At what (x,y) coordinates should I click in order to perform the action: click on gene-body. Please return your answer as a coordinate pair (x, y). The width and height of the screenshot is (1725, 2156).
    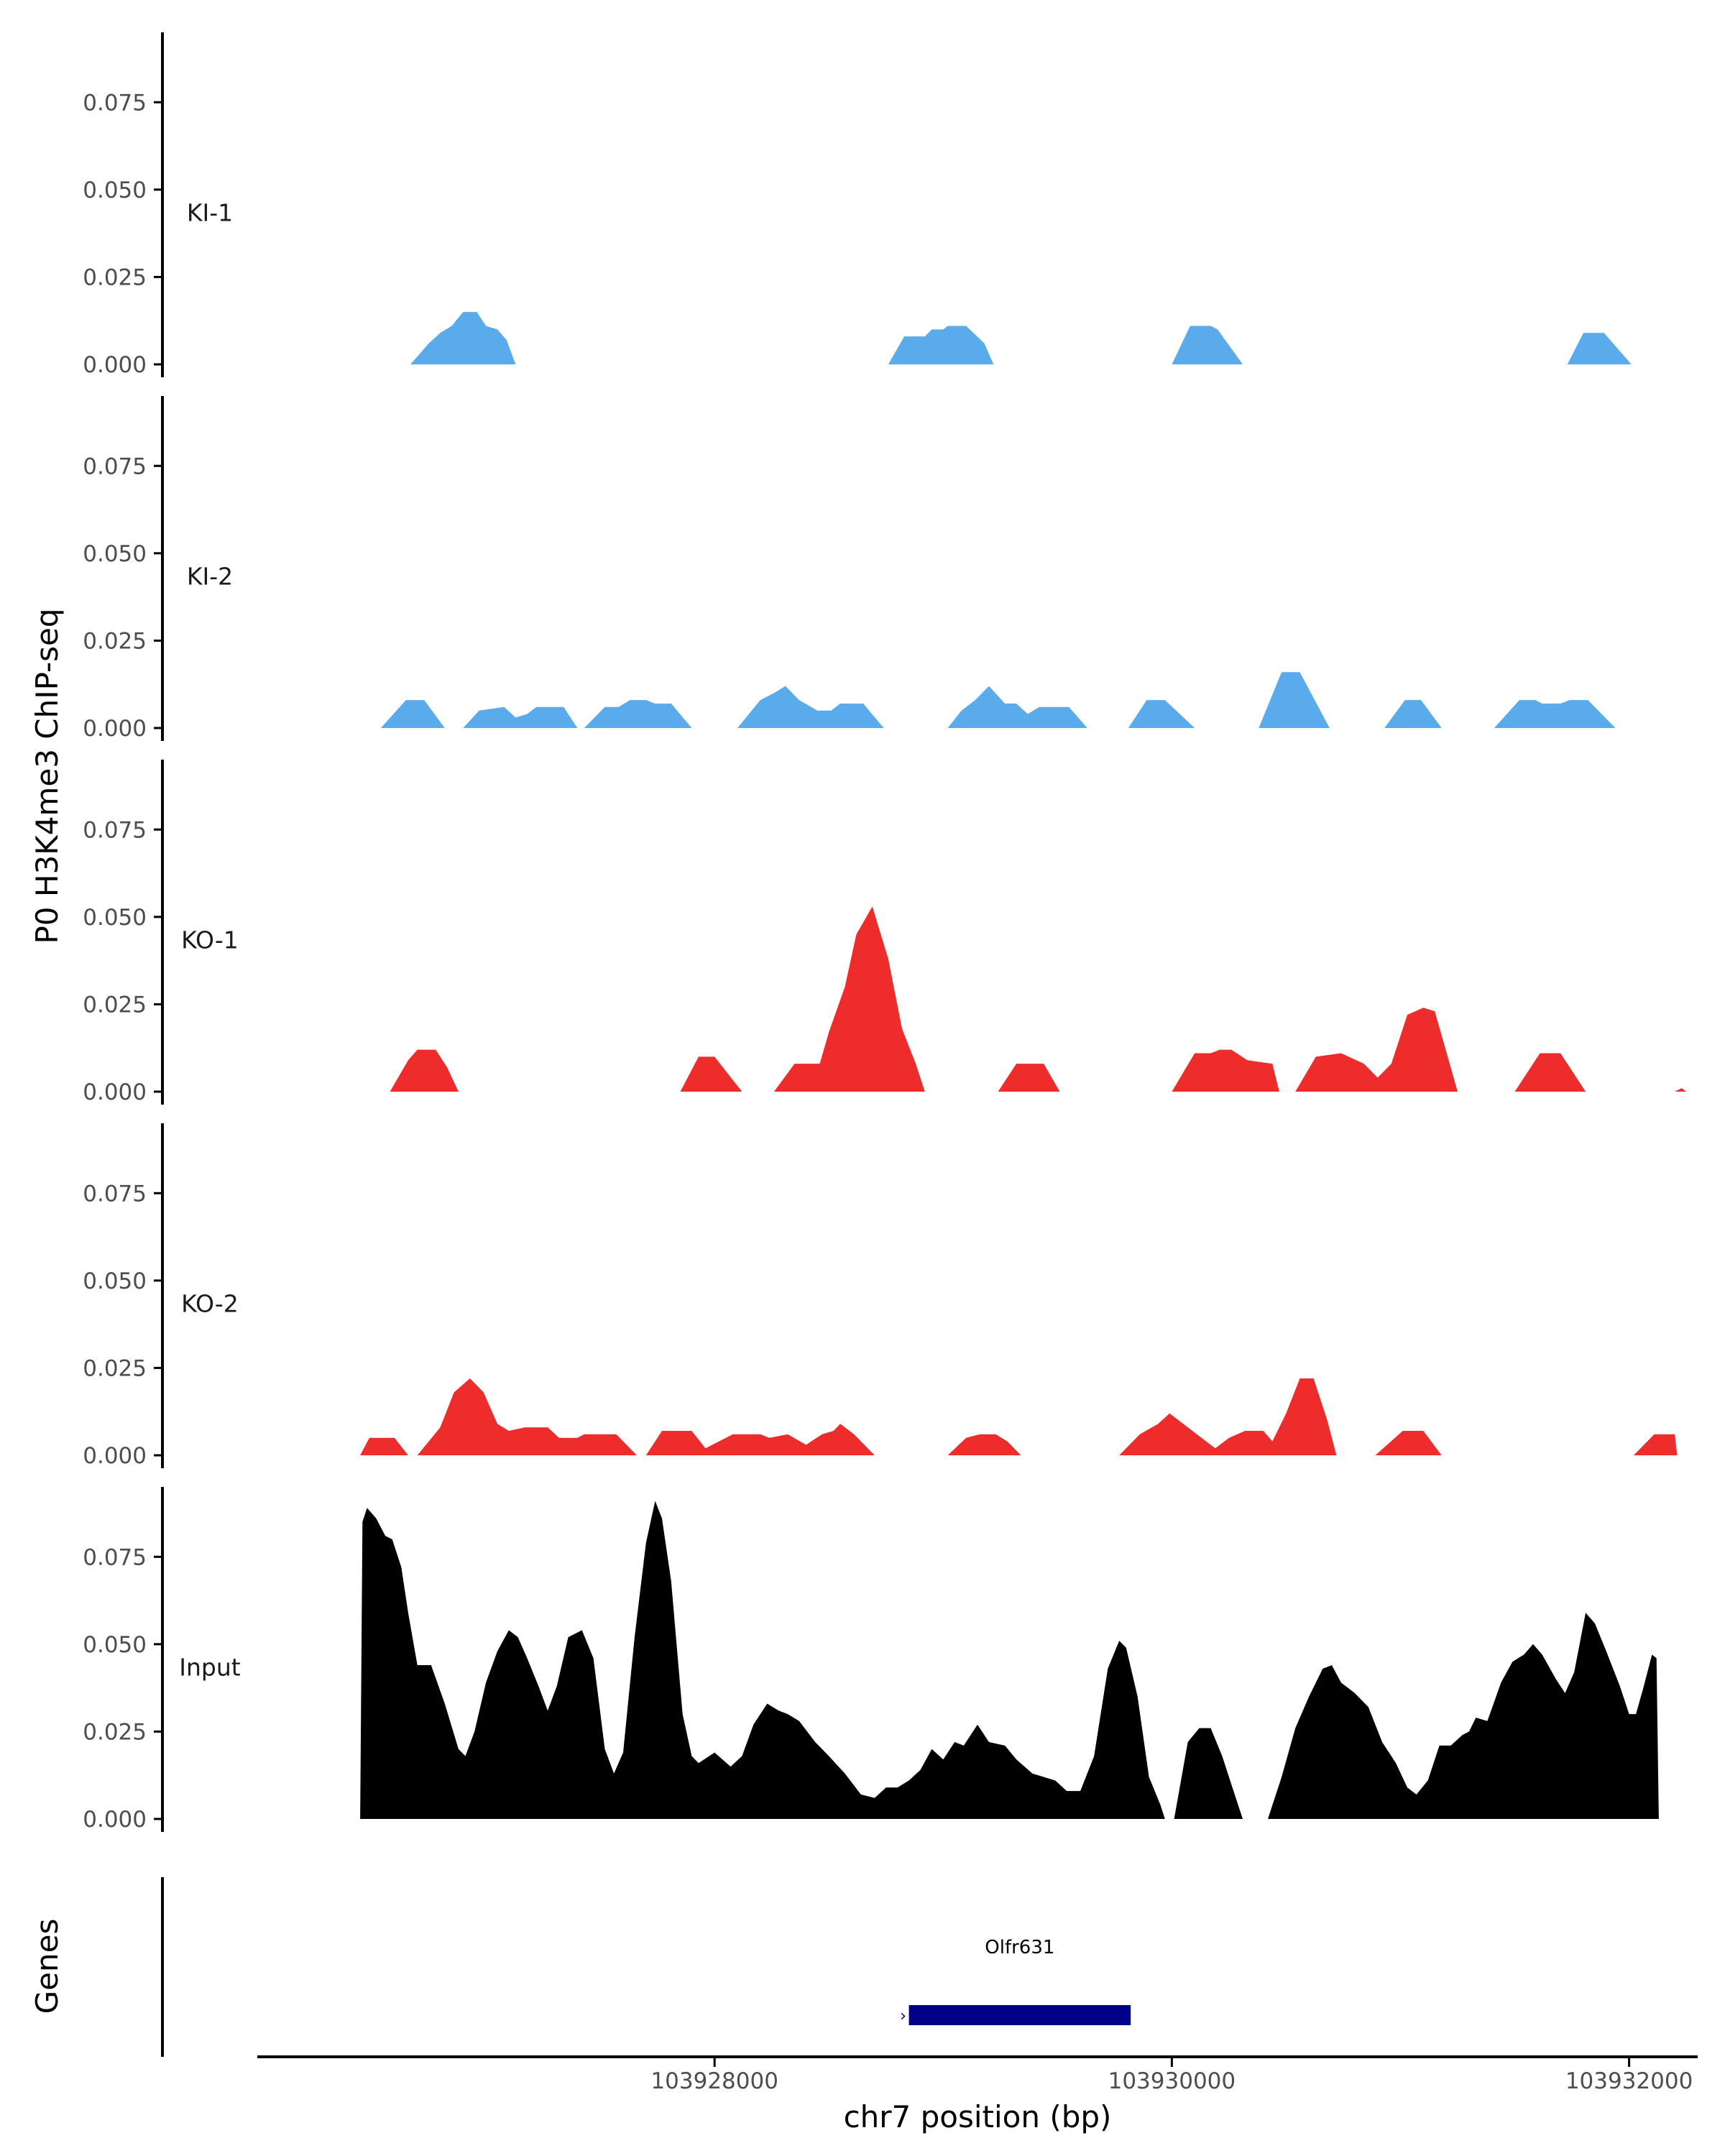
    Looking at the image, I should click on (1019, 2015).